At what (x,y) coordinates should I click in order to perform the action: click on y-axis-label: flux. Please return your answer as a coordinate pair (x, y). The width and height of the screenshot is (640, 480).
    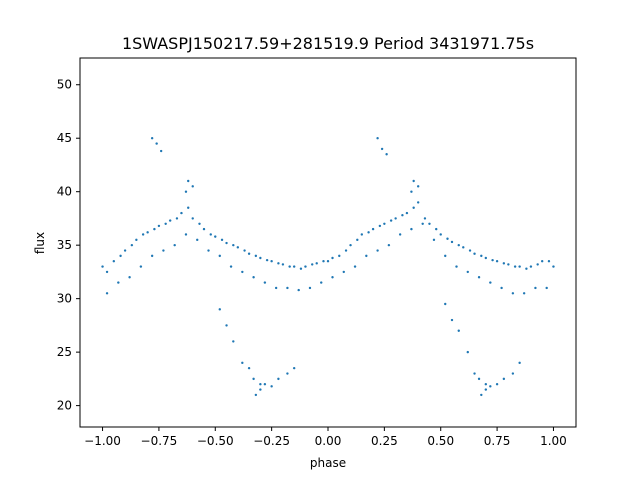
    Looking at the image, I should click on (40, 243).